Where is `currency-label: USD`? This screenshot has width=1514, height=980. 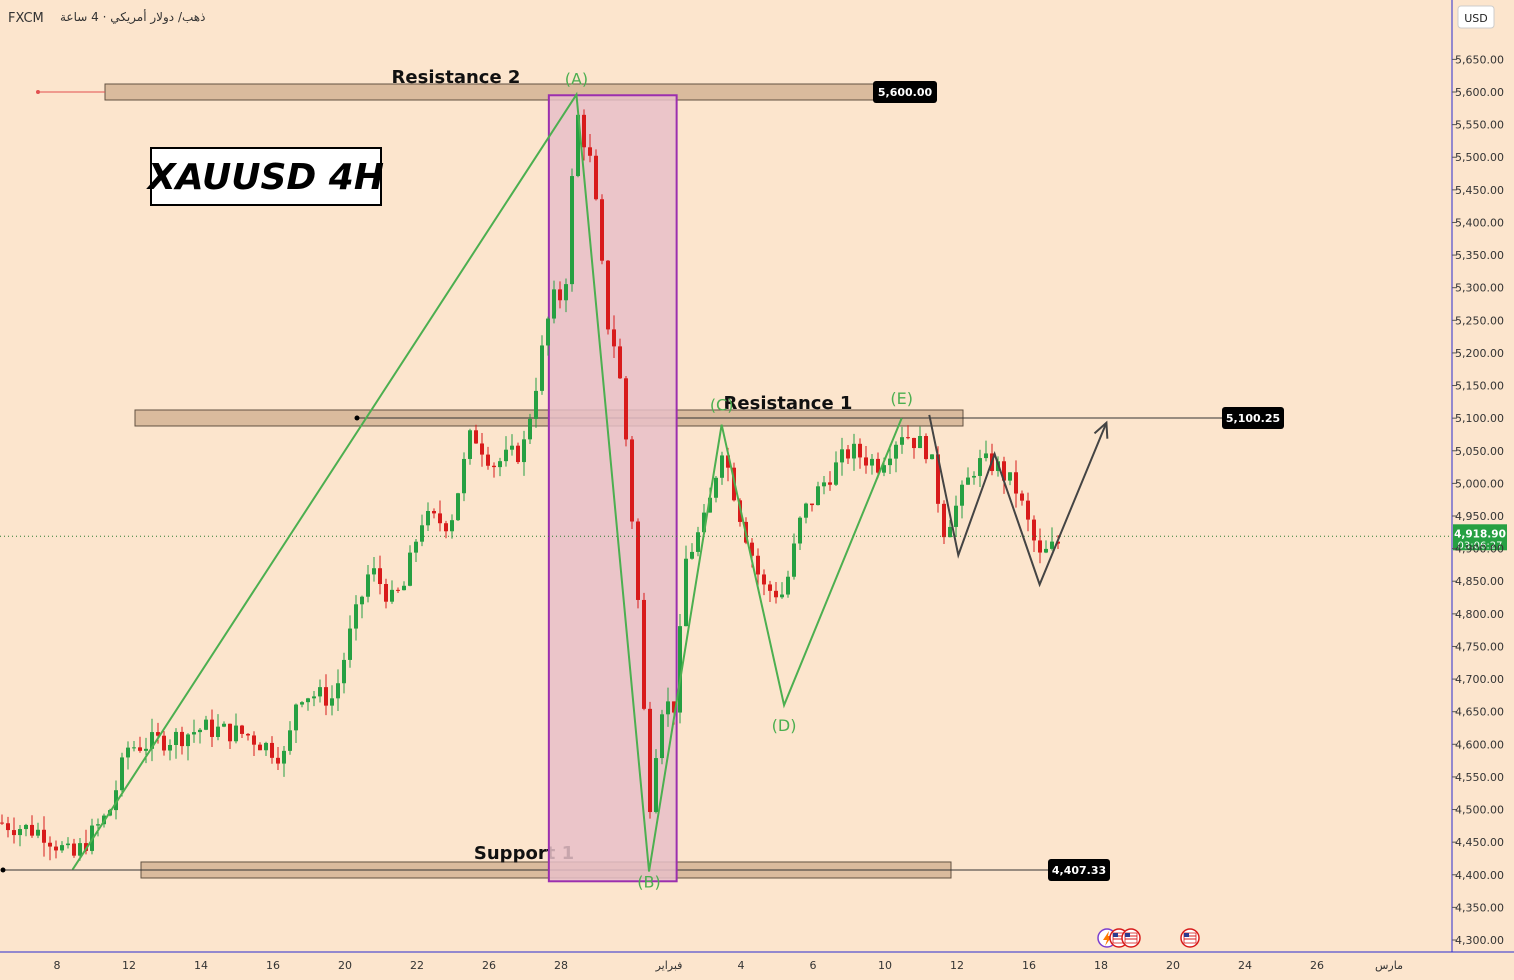 currency-label: USD is located at coordinates (1476, 18).